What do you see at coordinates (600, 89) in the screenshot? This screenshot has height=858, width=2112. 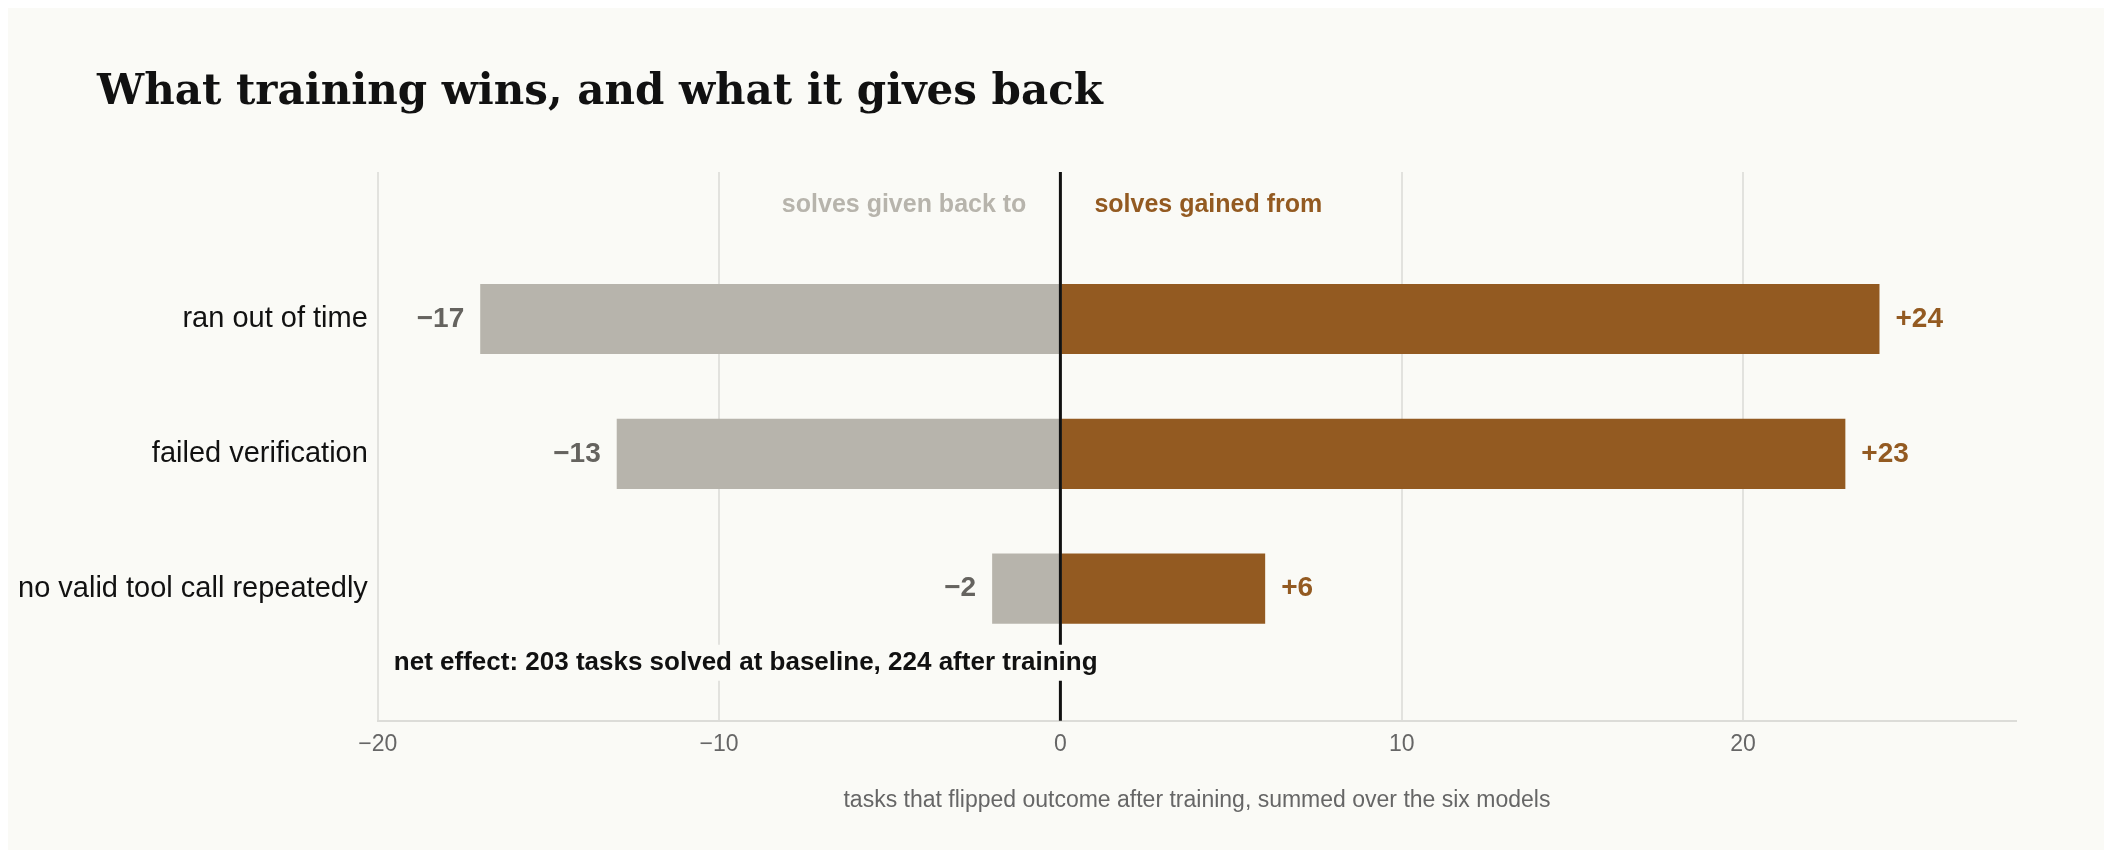 I see `chart-title: What training wins, and what it gives back` at bounding box center [600, 89].